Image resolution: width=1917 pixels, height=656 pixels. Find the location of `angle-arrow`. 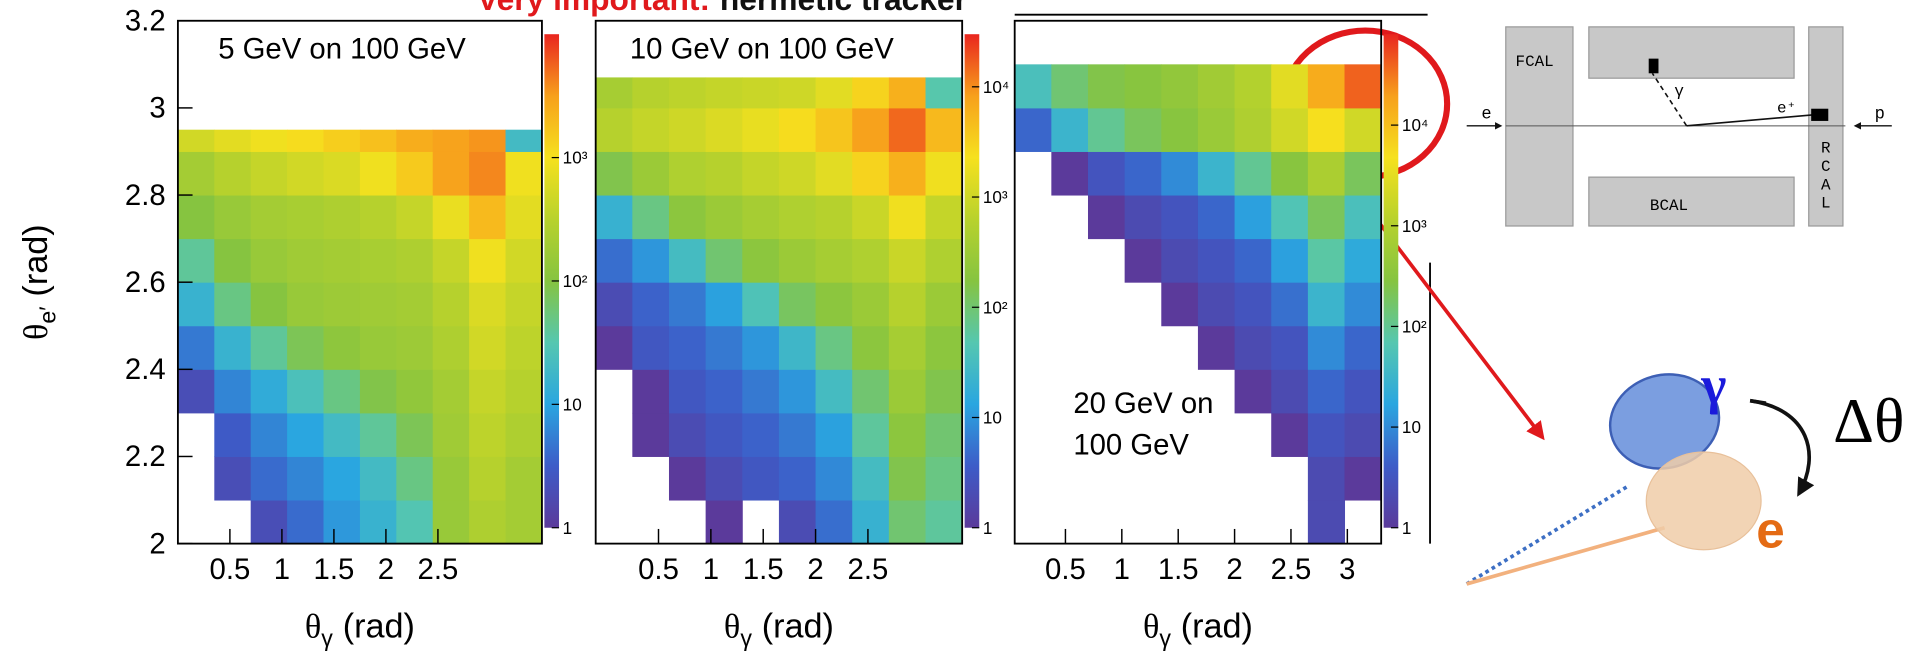

angle-arrow is located at coordinates (1758, 401).